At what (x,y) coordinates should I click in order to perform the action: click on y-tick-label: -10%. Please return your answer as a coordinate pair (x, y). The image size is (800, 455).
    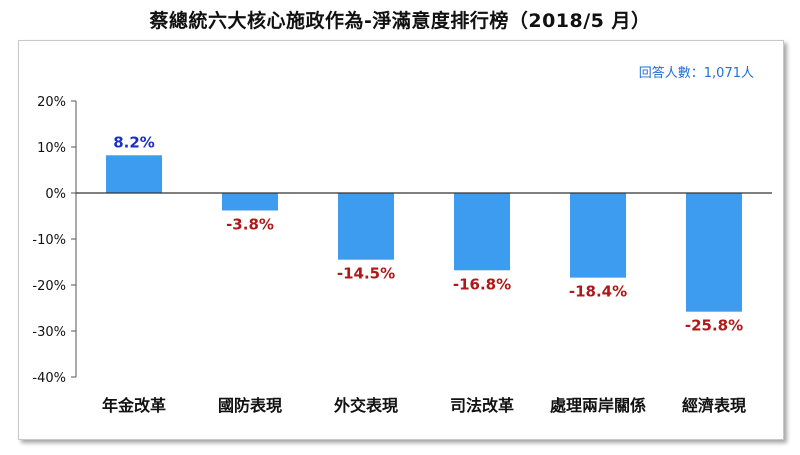
    Looking at the image, I should click on (49, 240).